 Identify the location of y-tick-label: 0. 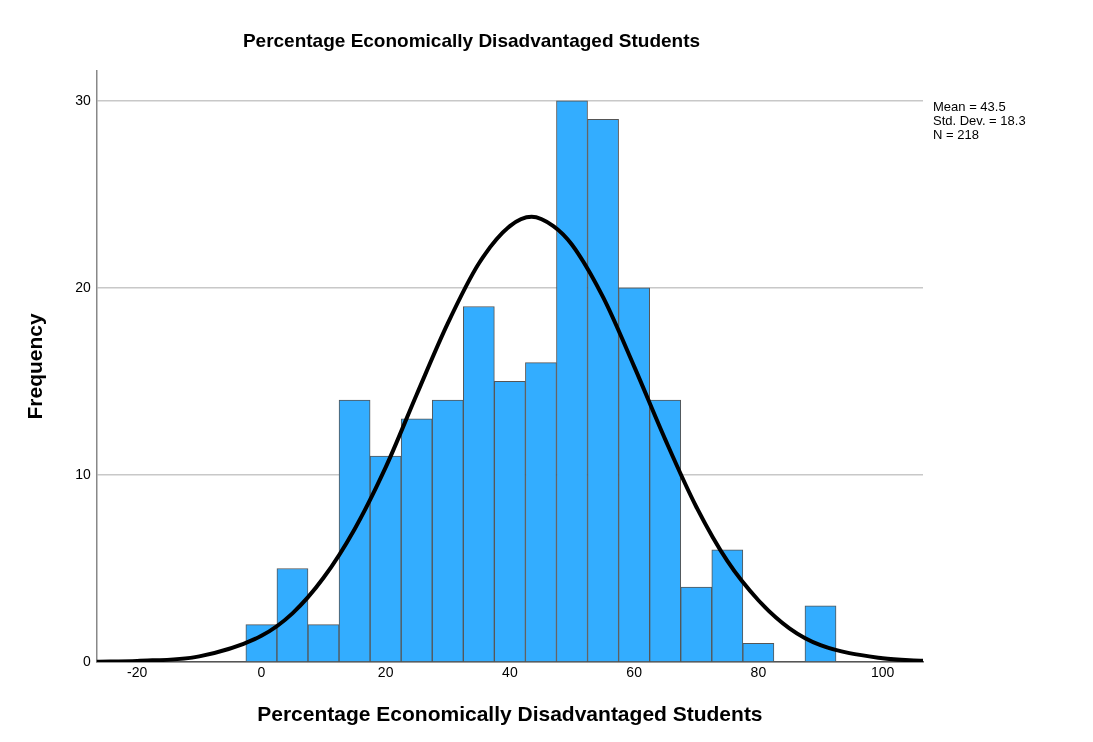
(86, 660).